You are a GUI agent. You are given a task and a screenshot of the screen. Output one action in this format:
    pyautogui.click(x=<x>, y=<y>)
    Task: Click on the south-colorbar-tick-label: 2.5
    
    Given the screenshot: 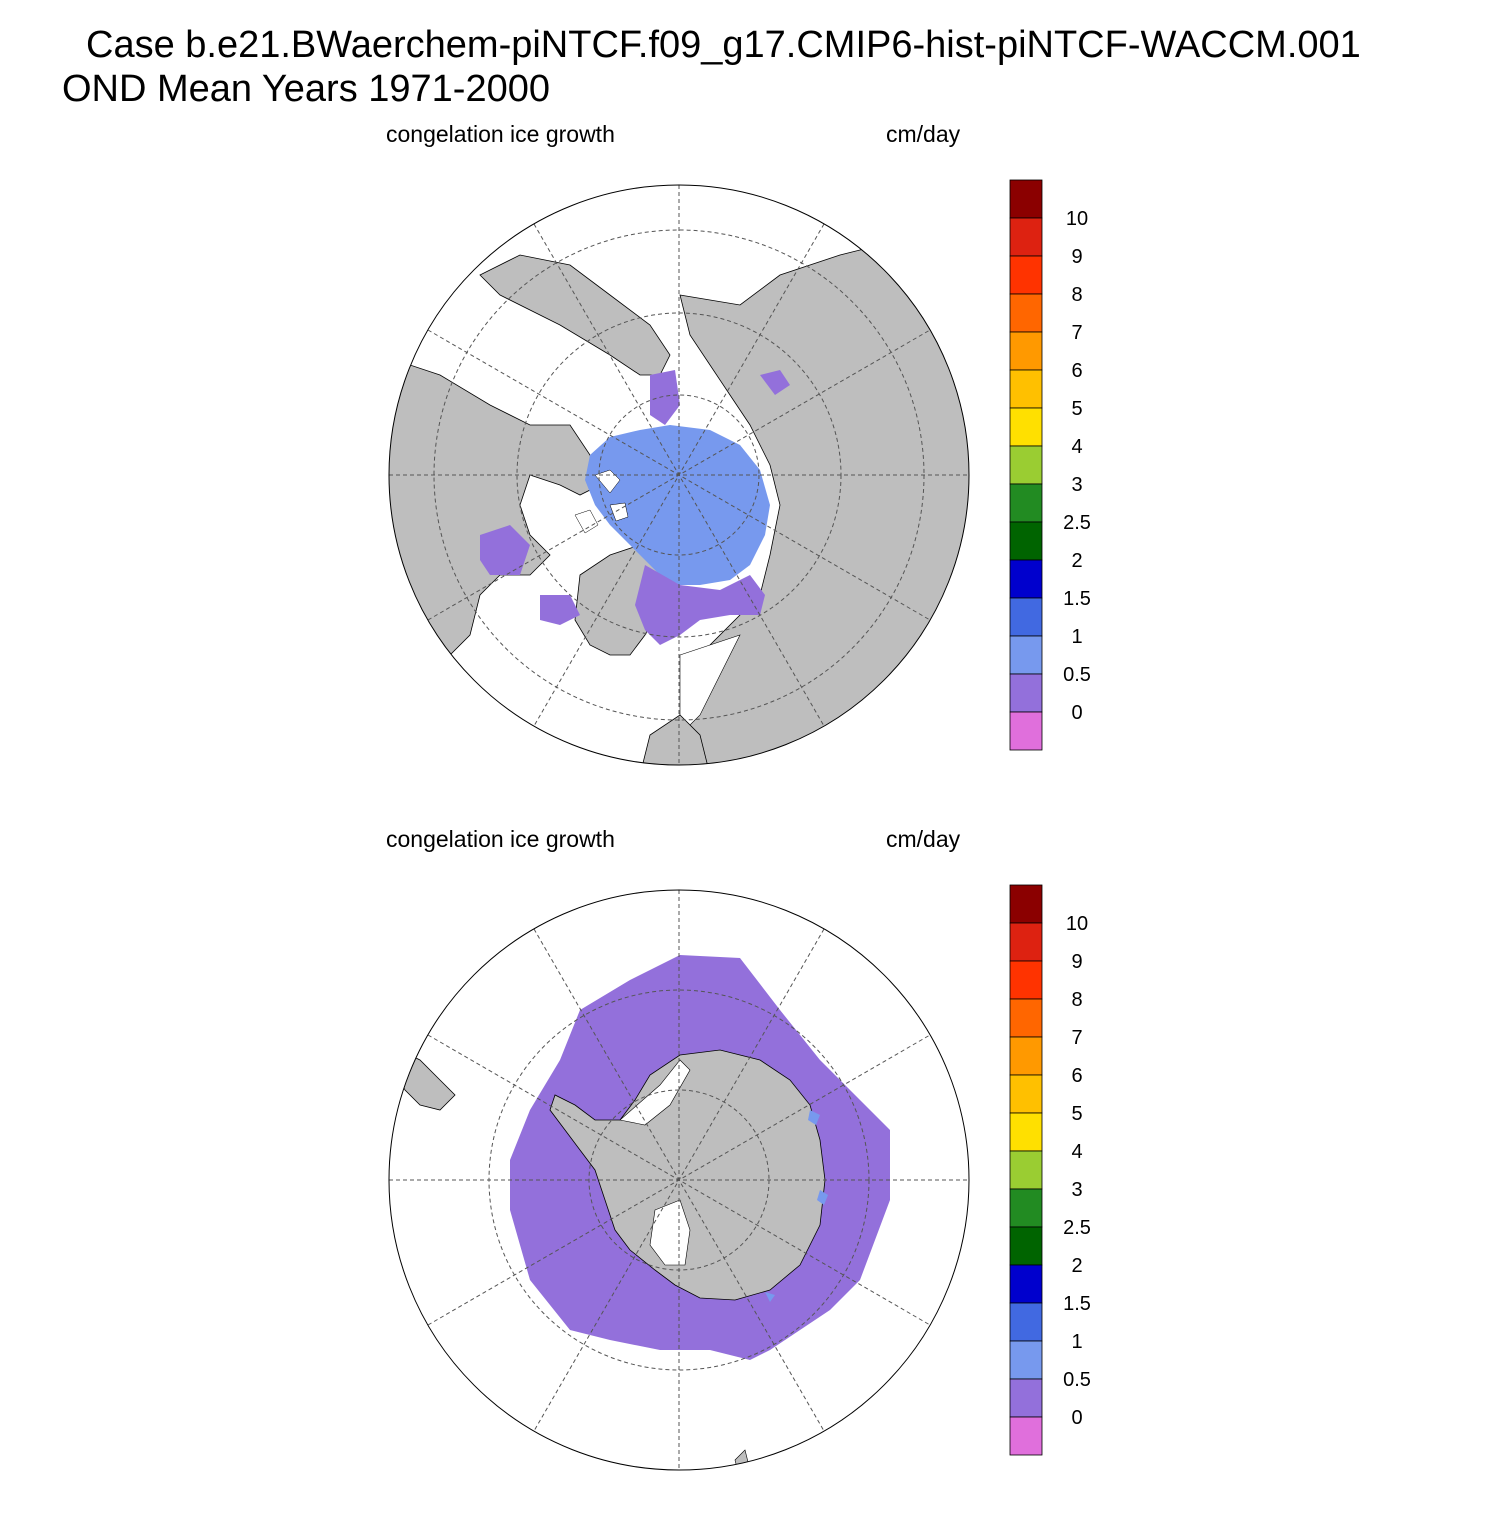 What is the action you would take?
    pyautogui.click(x=1077, y=1228)
    